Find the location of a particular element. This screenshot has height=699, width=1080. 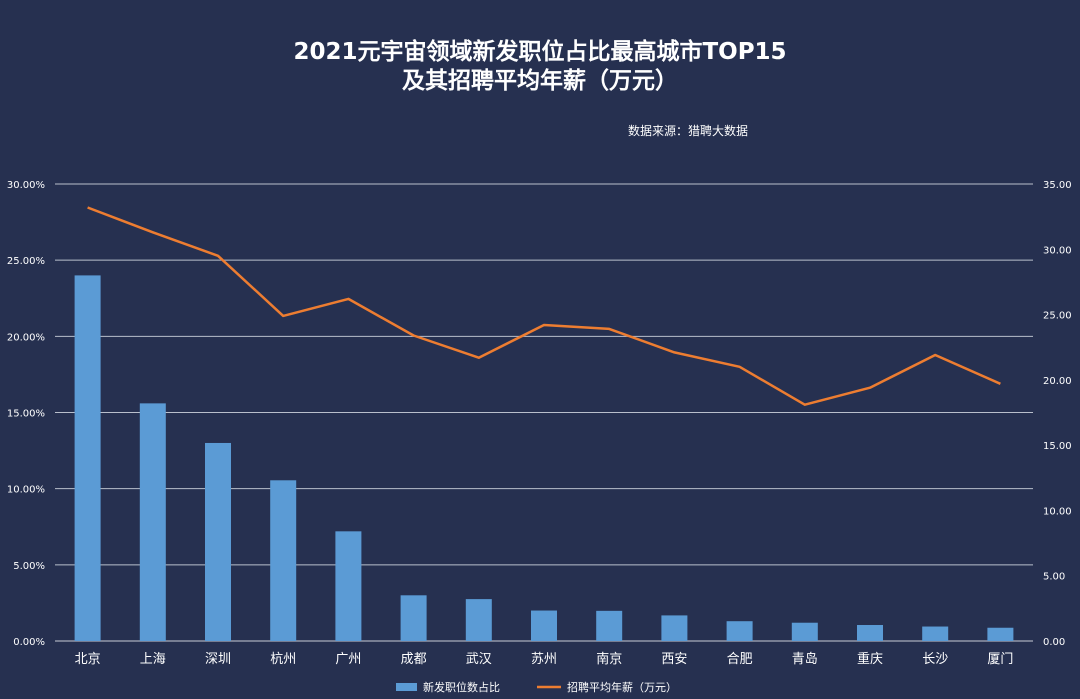

chart-title-line1: 2021元宇宙领域新发职位占比最高城市TOP15 is located at coordinates (540, 52).